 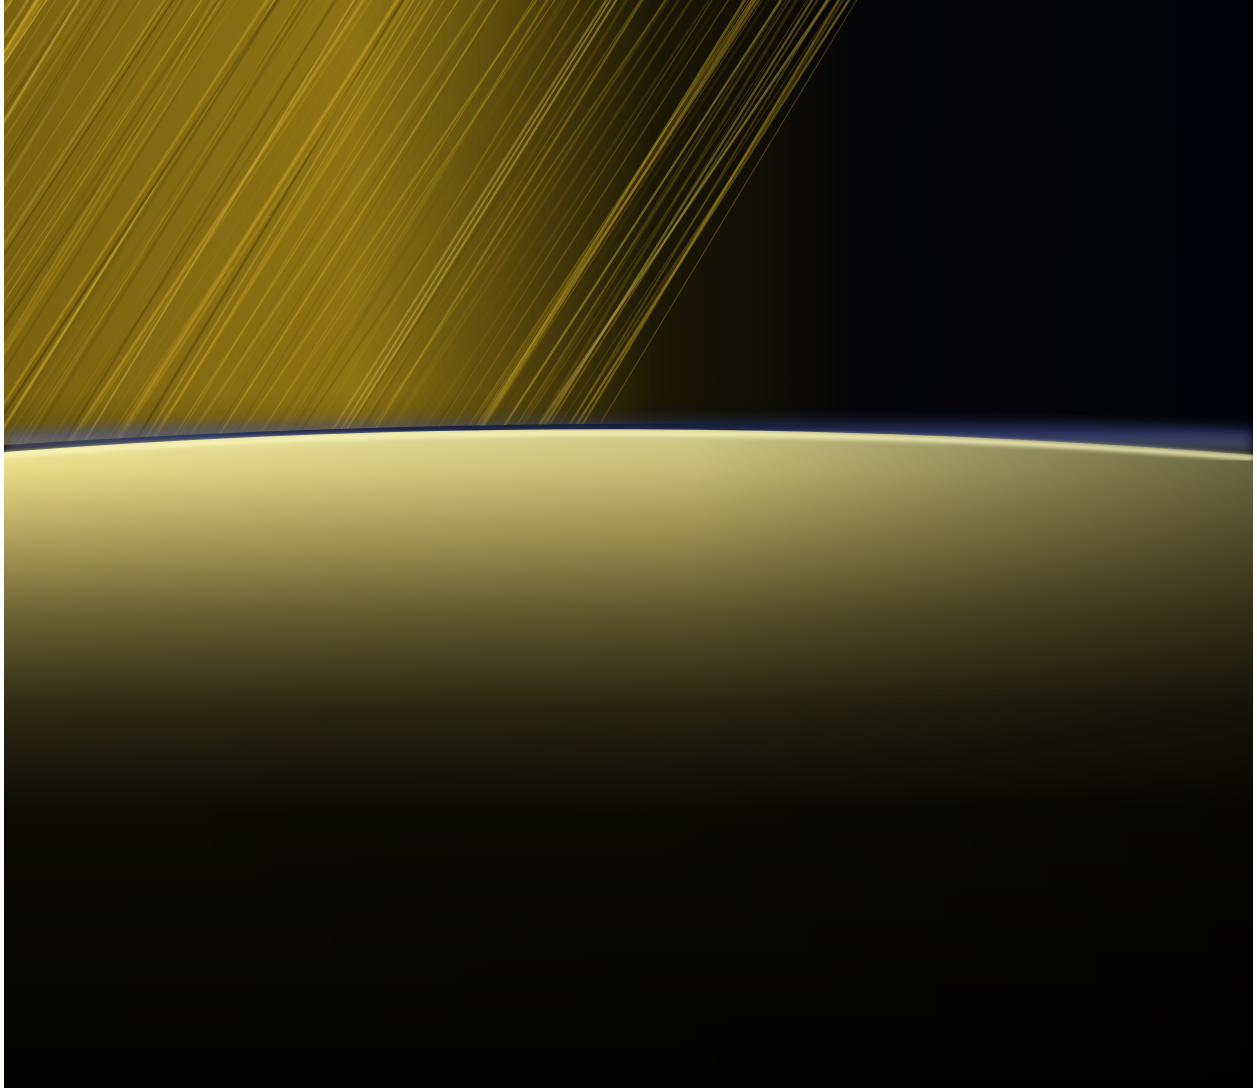 I want to click on limb-highlight, so click(x=628, y=445).